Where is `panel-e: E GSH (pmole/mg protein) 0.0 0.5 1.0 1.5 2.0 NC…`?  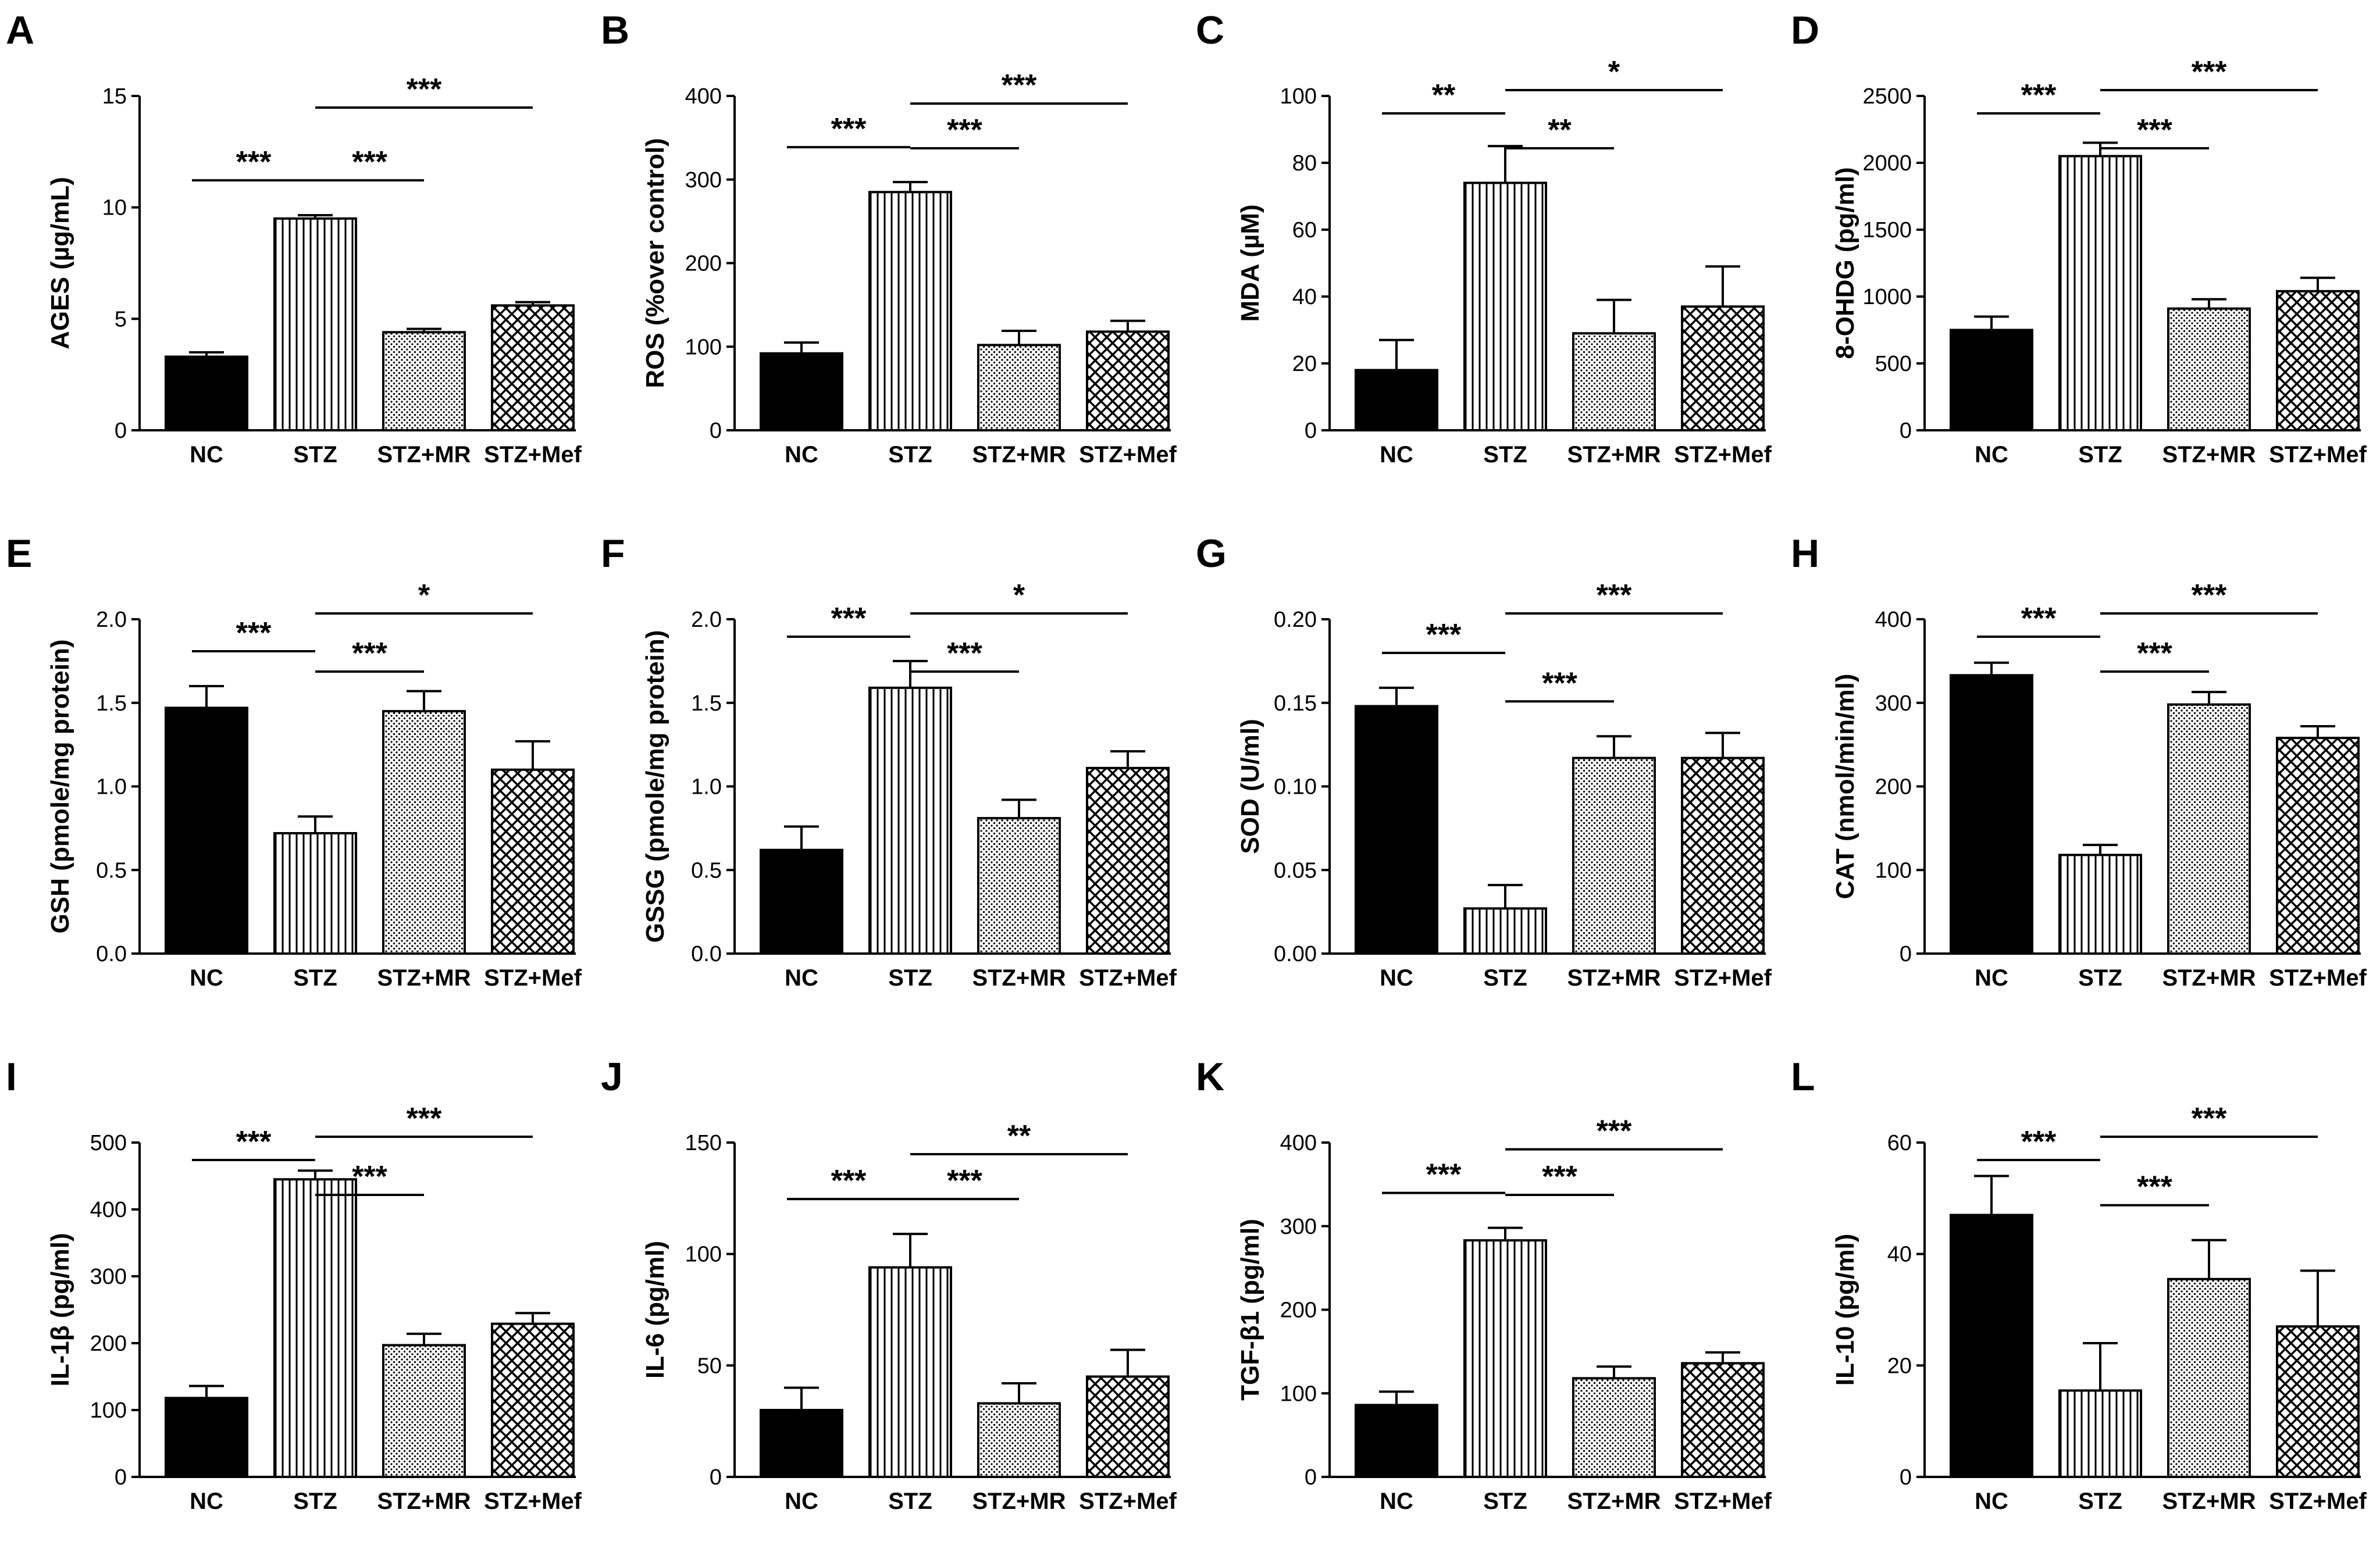 panel-e: E GSH (pmole/mg protein) 0.0 0.5 1.0 1.5 2.0 NC… is located at coordinates (294, 761).